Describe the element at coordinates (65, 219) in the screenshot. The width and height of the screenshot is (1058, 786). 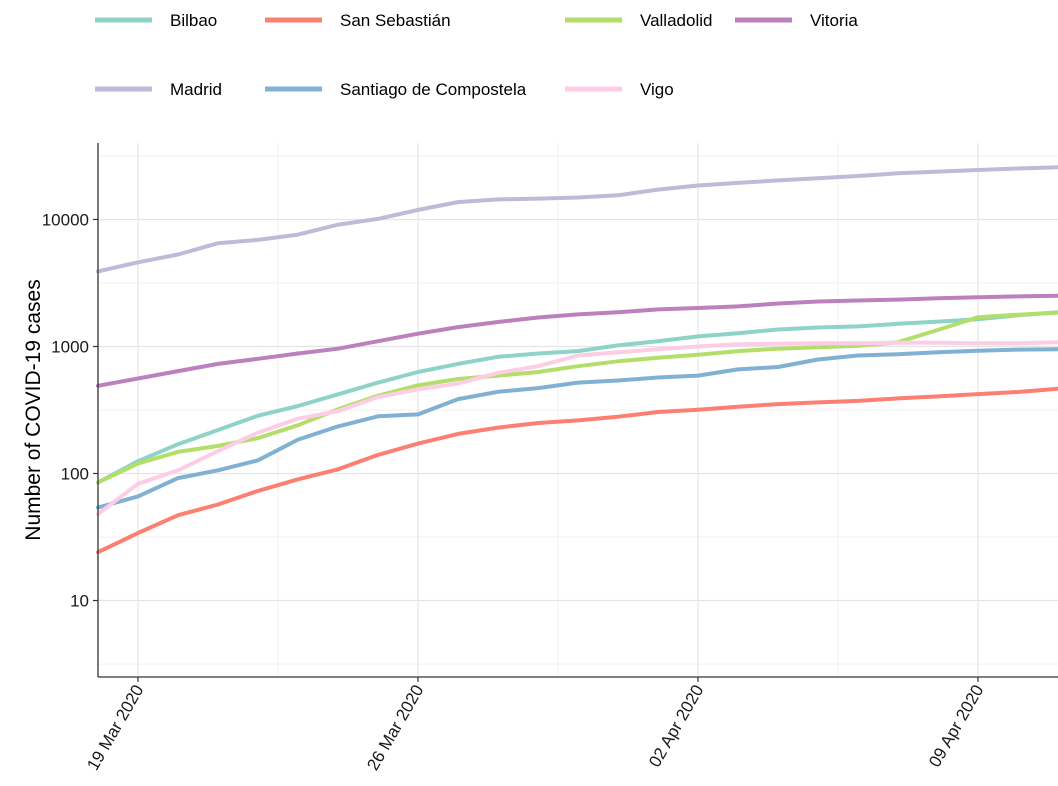
I see `y-tick-label: 10000` at that location.